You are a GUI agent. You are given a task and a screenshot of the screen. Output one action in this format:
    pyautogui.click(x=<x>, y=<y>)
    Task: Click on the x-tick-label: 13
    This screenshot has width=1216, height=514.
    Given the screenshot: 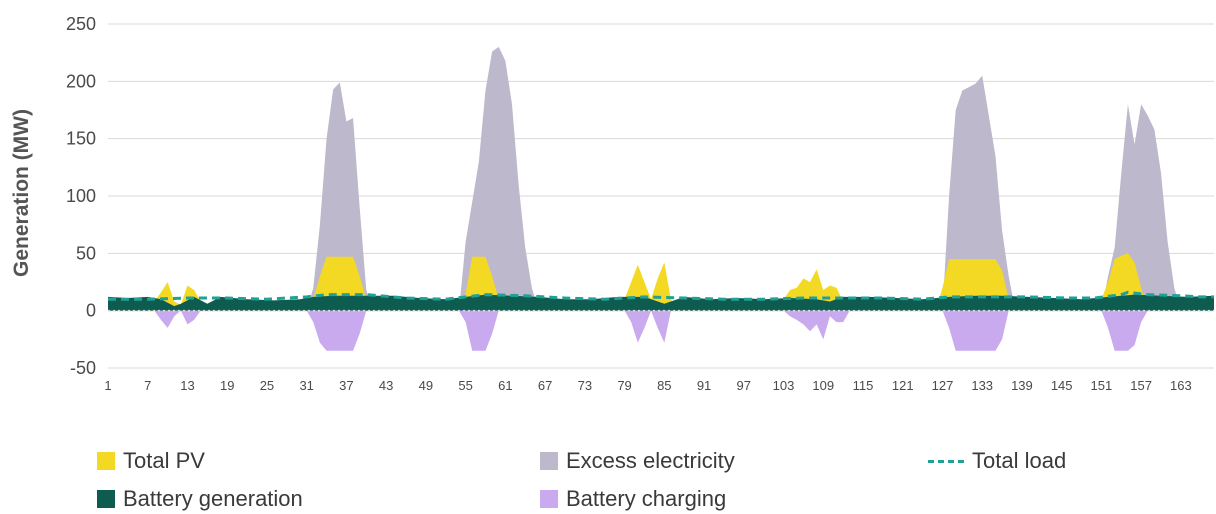 What is the action you would take?
    pyautogui.click(x=187, y=385)
    